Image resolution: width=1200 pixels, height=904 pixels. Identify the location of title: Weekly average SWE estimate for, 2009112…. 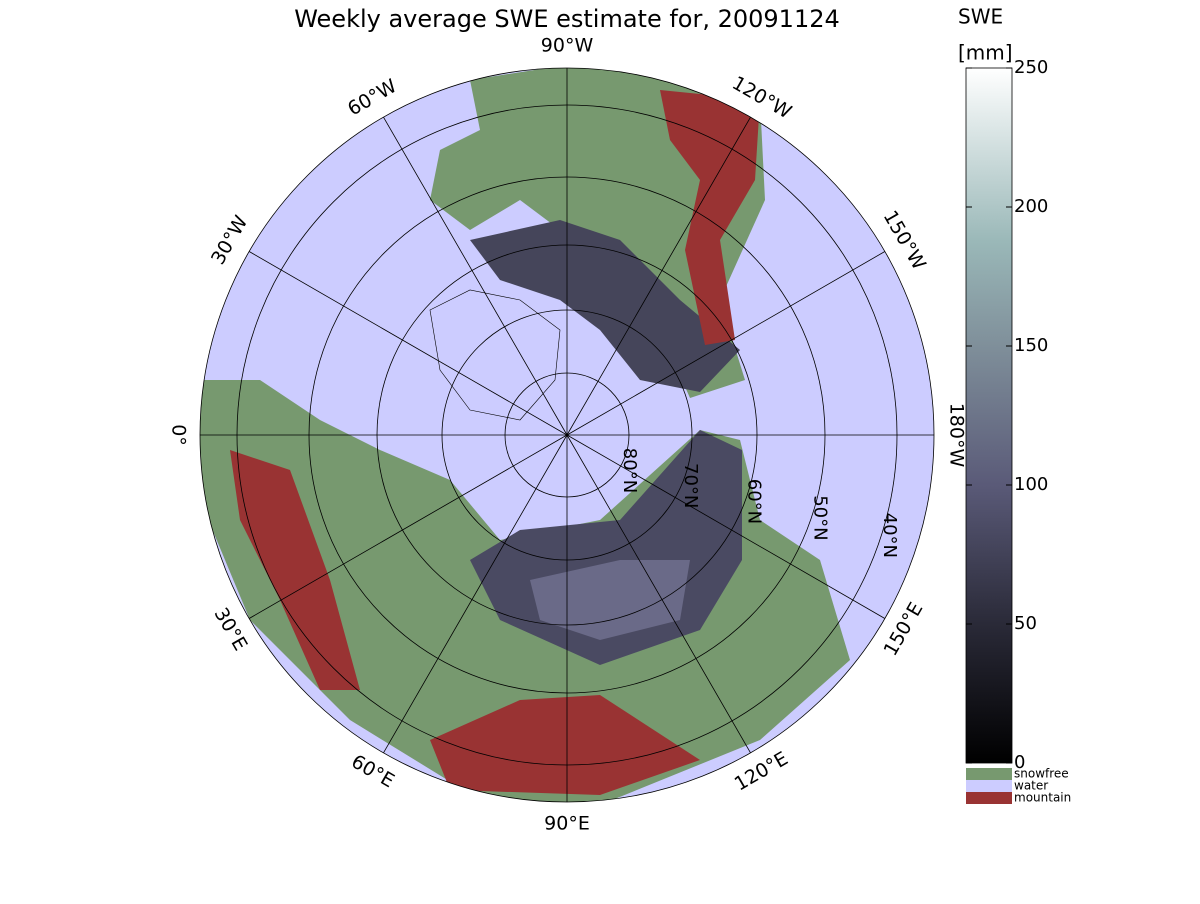
(567, 19).